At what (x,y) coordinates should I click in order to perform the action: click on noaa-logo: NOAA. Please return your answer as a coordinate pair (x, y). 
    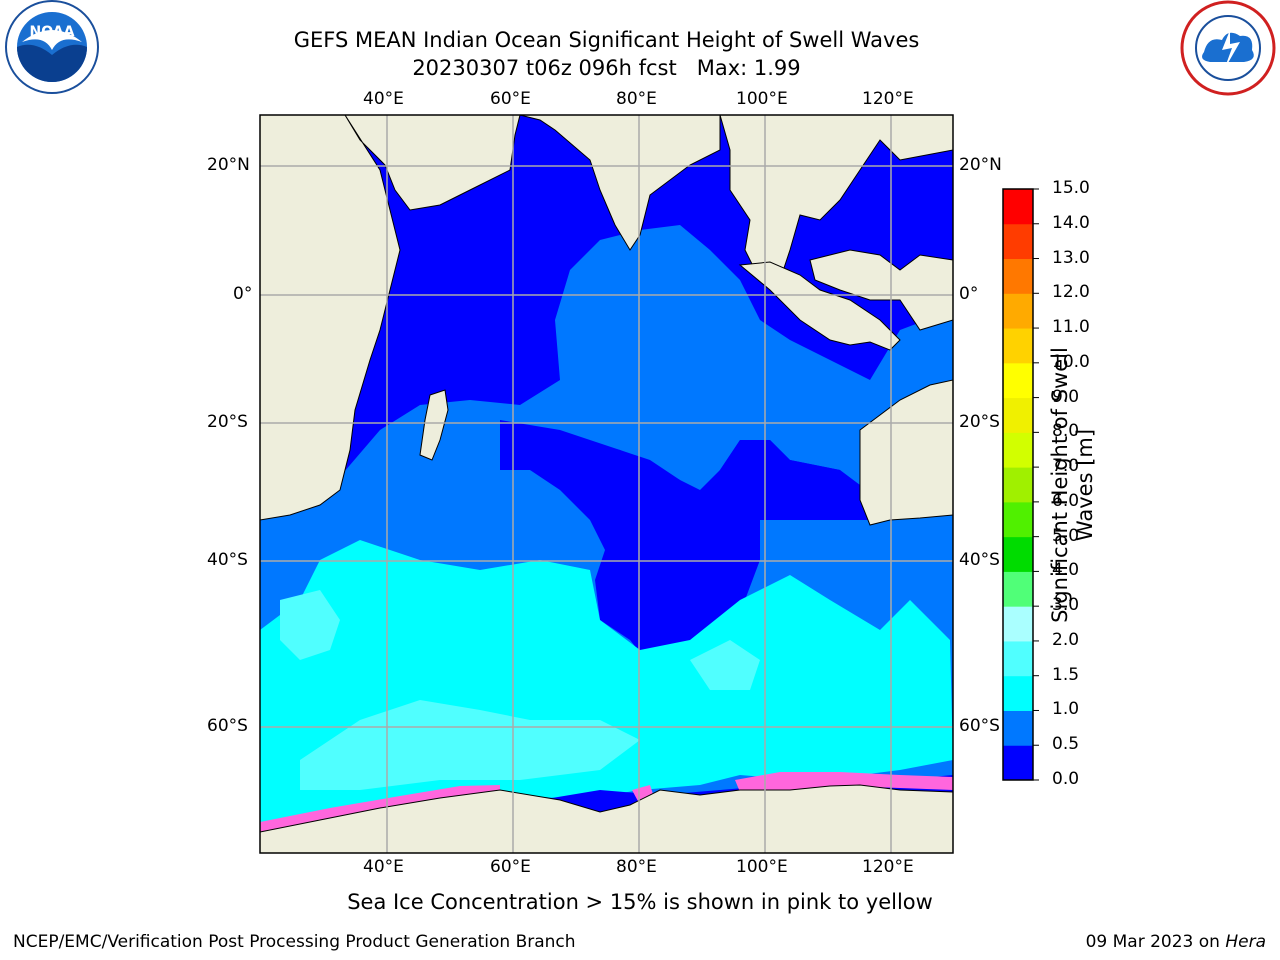
    Looking at the image, I should click on (52, 47).